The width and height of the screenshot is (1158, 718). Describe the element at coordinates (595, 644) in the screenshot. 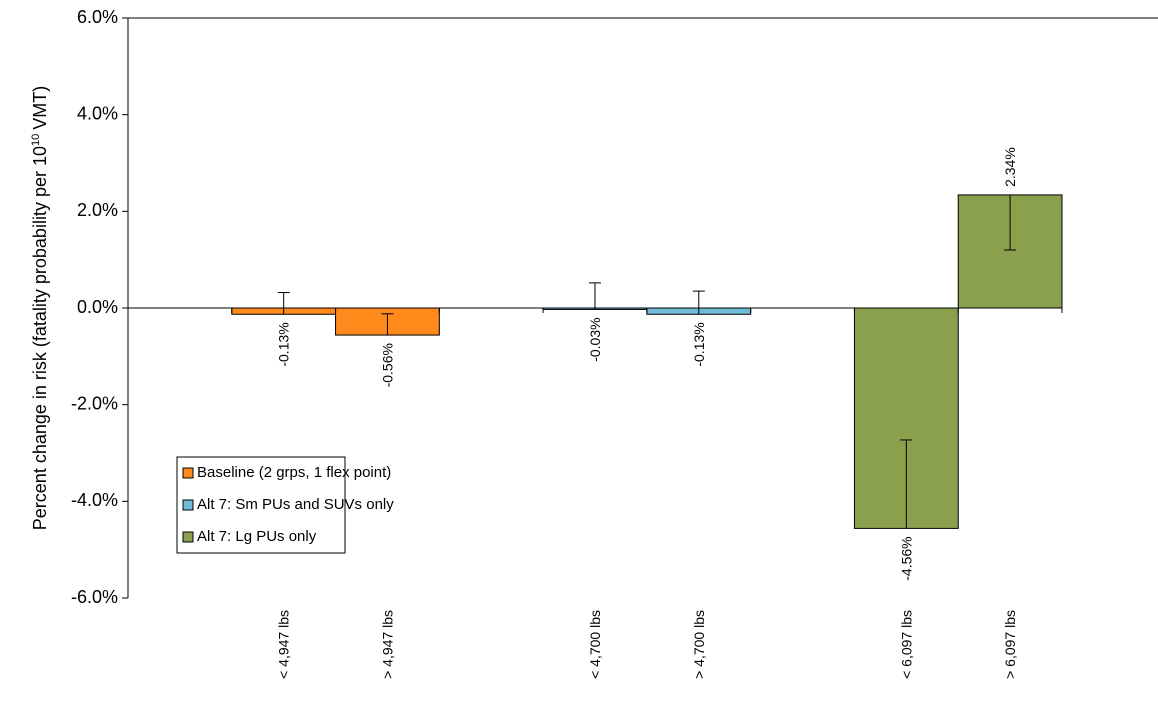

I see `x-tick-label: < 4,700 lbs` at that location.